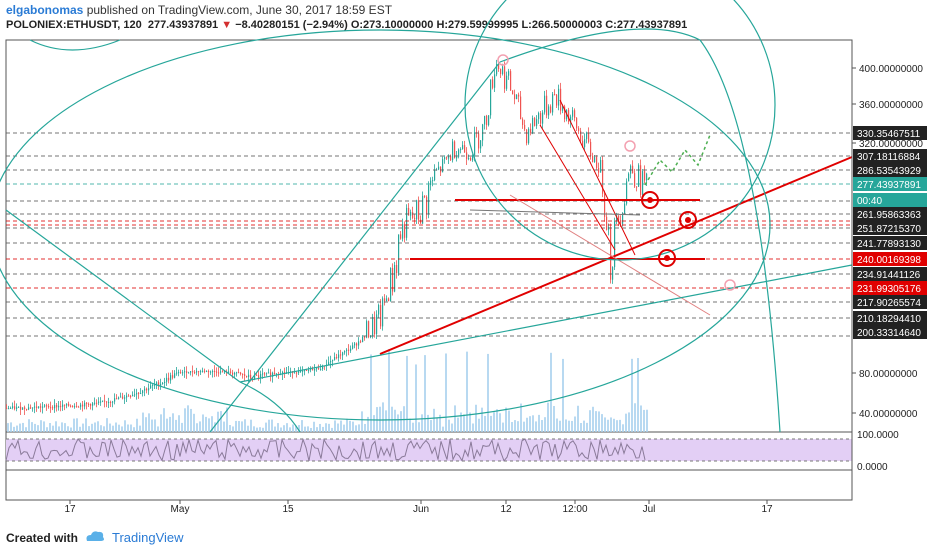  I want to click on price-level-label: 277.43937891, so click(889, 185).